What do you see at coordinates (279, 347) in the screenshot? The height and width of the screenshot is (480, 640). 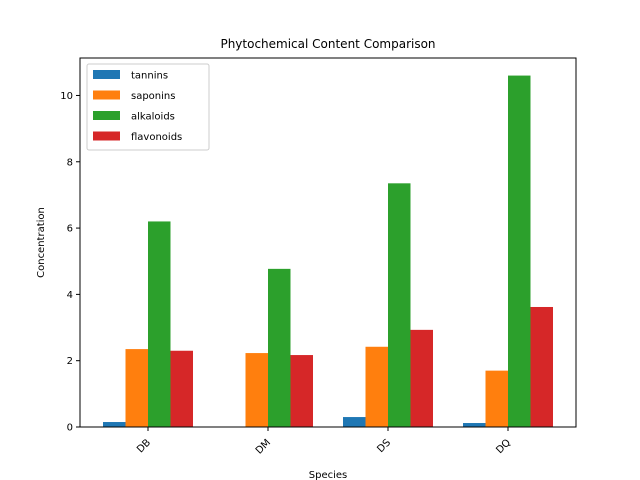 I see `bar-alkaloids-DM` at bounding box center [279, 347].